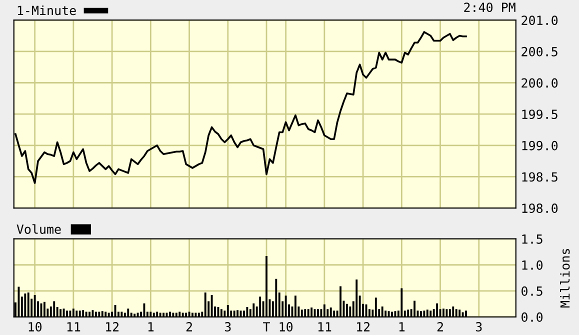  I want to click on legend-label: Volume, so click(38, 229).